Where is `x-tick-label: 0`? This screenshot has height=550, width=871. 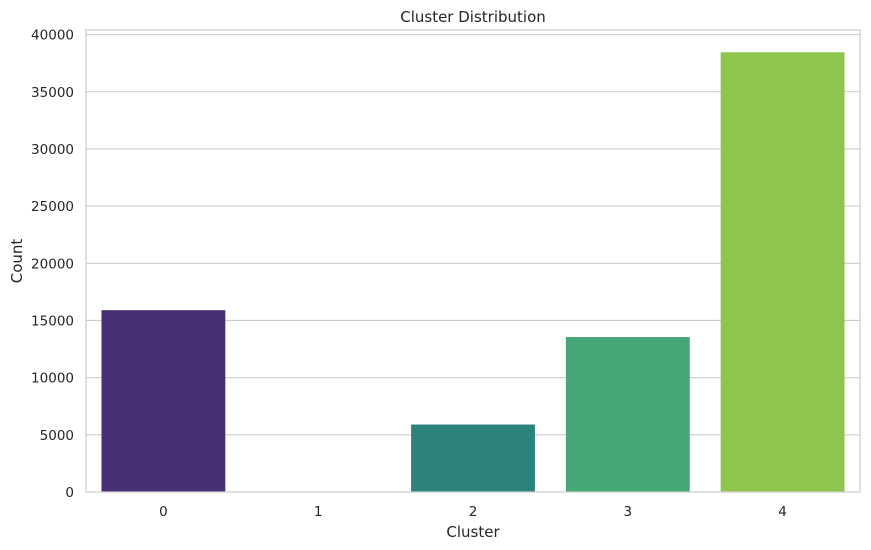
x-tick-label: 0 is located at coordinates (163, 512).